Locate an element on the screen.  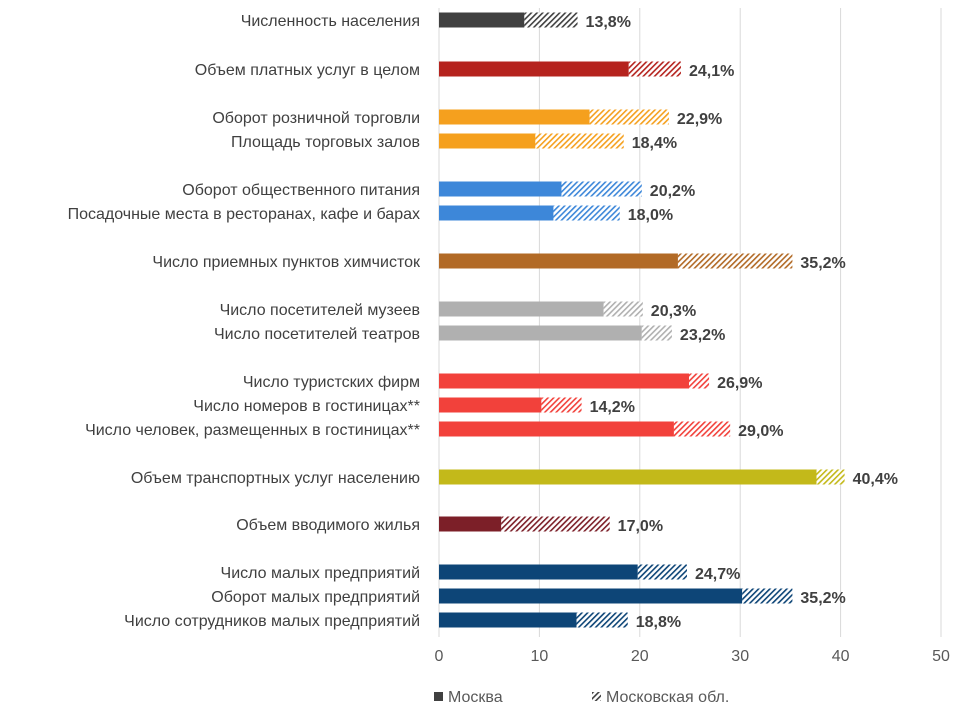
value-label: 14,2% is located at coordinates (612, 407).